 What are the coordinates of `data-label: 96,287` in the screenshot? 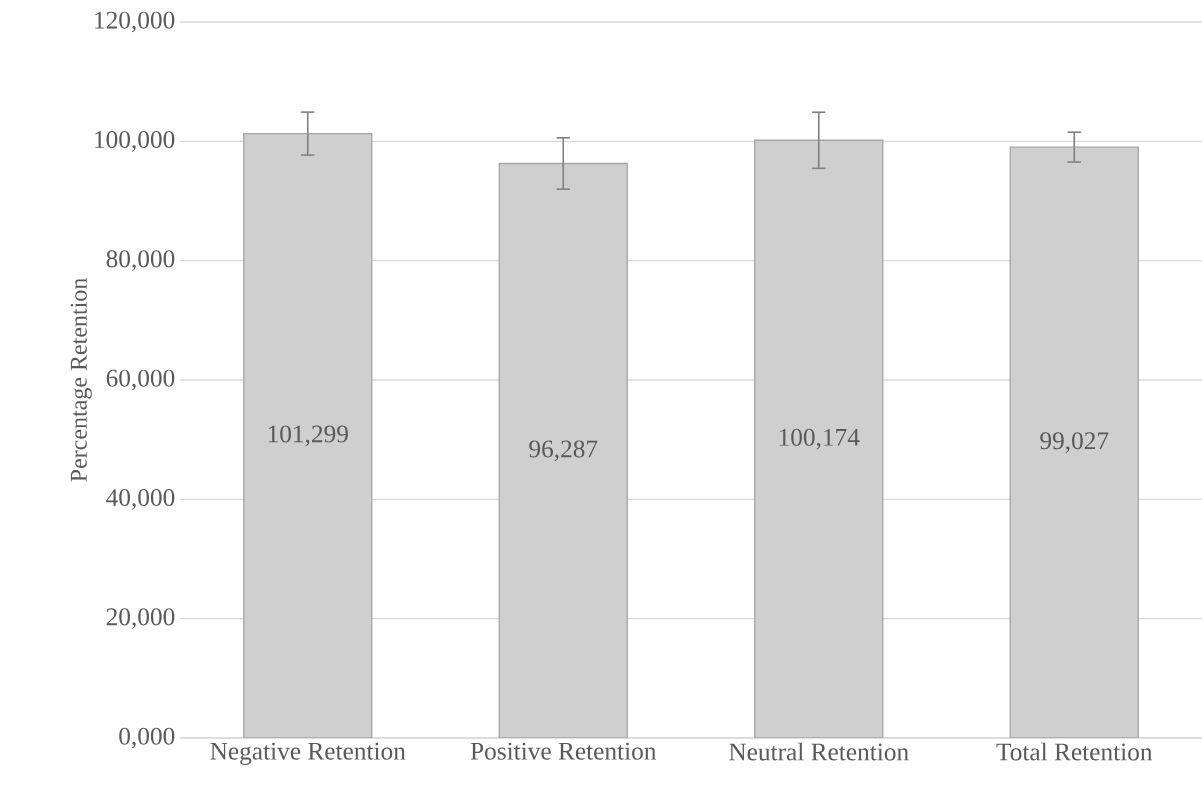 It's located at (563, 451).